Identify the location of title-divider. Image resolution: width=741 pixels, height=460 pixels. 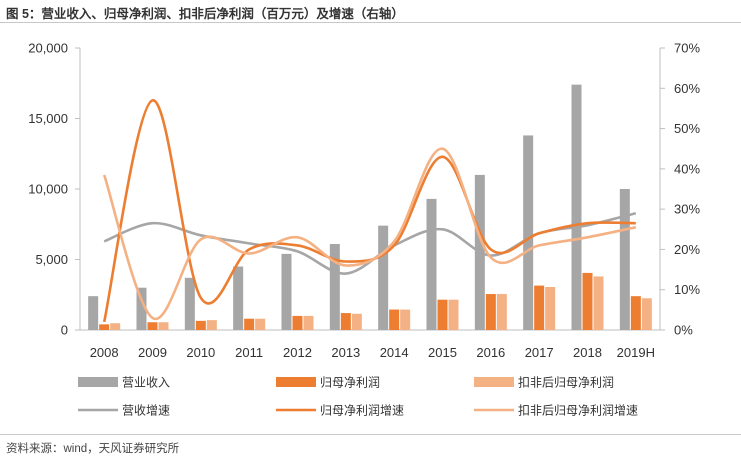
(370, 22).